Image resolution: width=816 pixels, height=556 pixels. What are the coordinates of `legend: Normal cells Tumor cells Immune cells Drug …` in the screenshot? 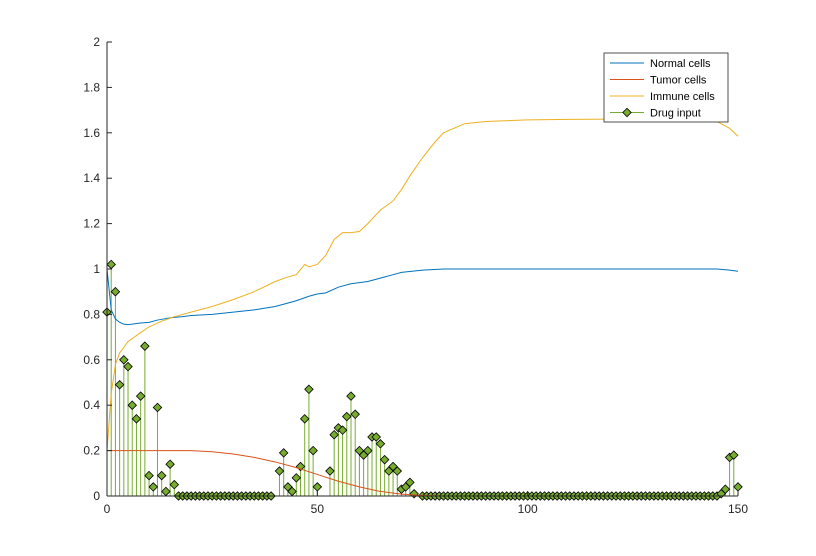 It's located at (666, 87).